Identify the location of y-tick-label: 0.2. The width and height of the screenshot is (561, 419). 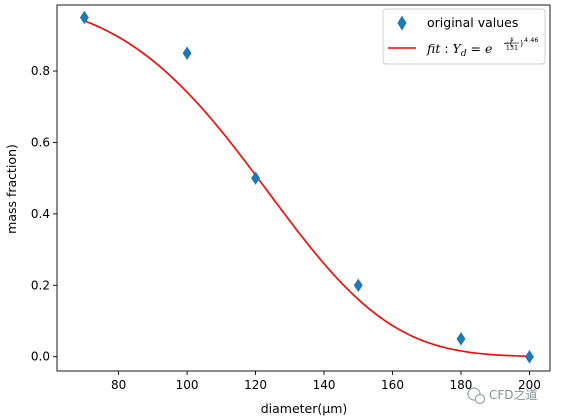
(40, 285).